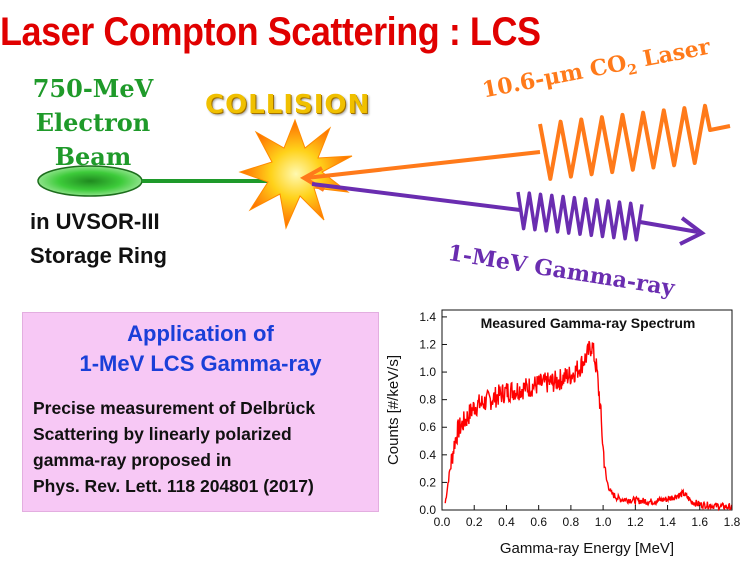 This screenshot has height=563, width=750. What do you see at coordinates (588, 426) in the screenshot?
I see `spectrum-line` at bounding box center [588, 426].